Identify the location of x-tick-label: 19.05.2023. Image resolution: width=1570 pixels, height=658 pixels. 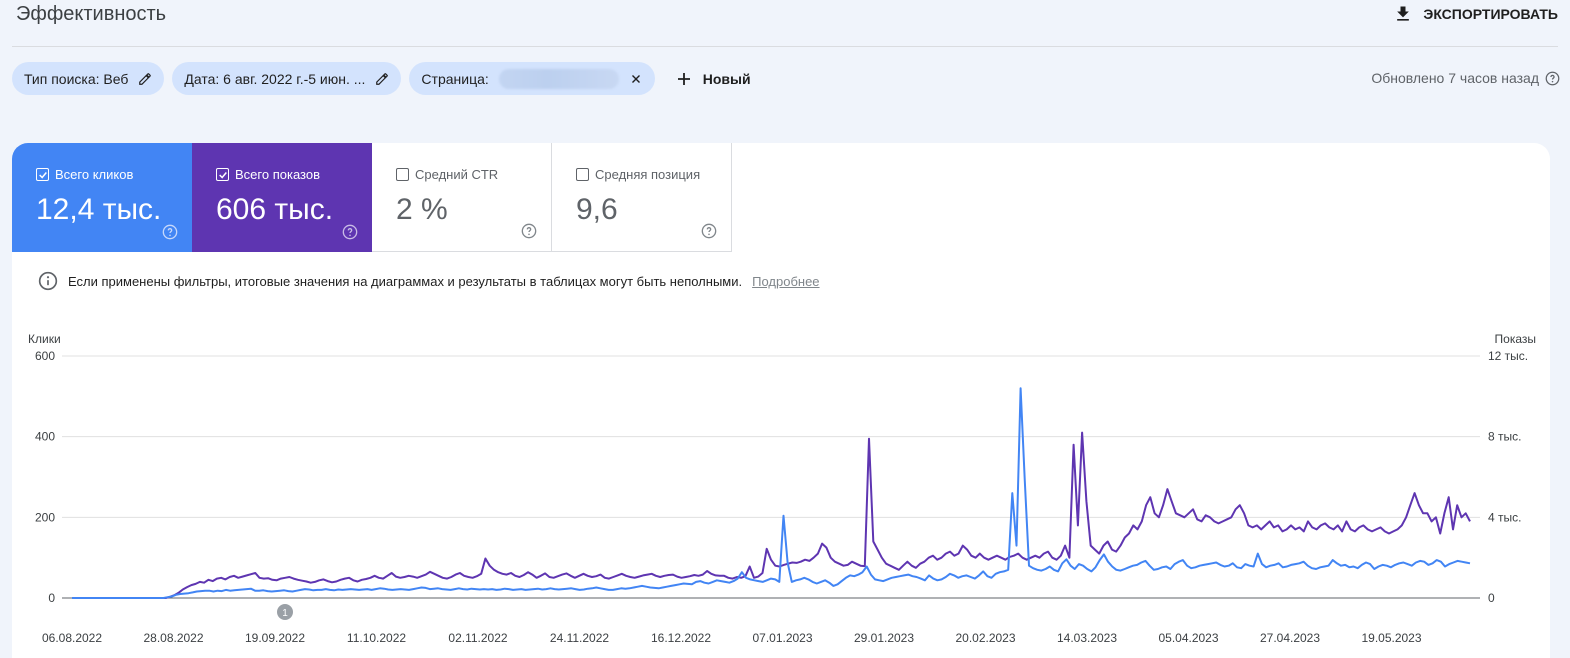
(1391, 638).